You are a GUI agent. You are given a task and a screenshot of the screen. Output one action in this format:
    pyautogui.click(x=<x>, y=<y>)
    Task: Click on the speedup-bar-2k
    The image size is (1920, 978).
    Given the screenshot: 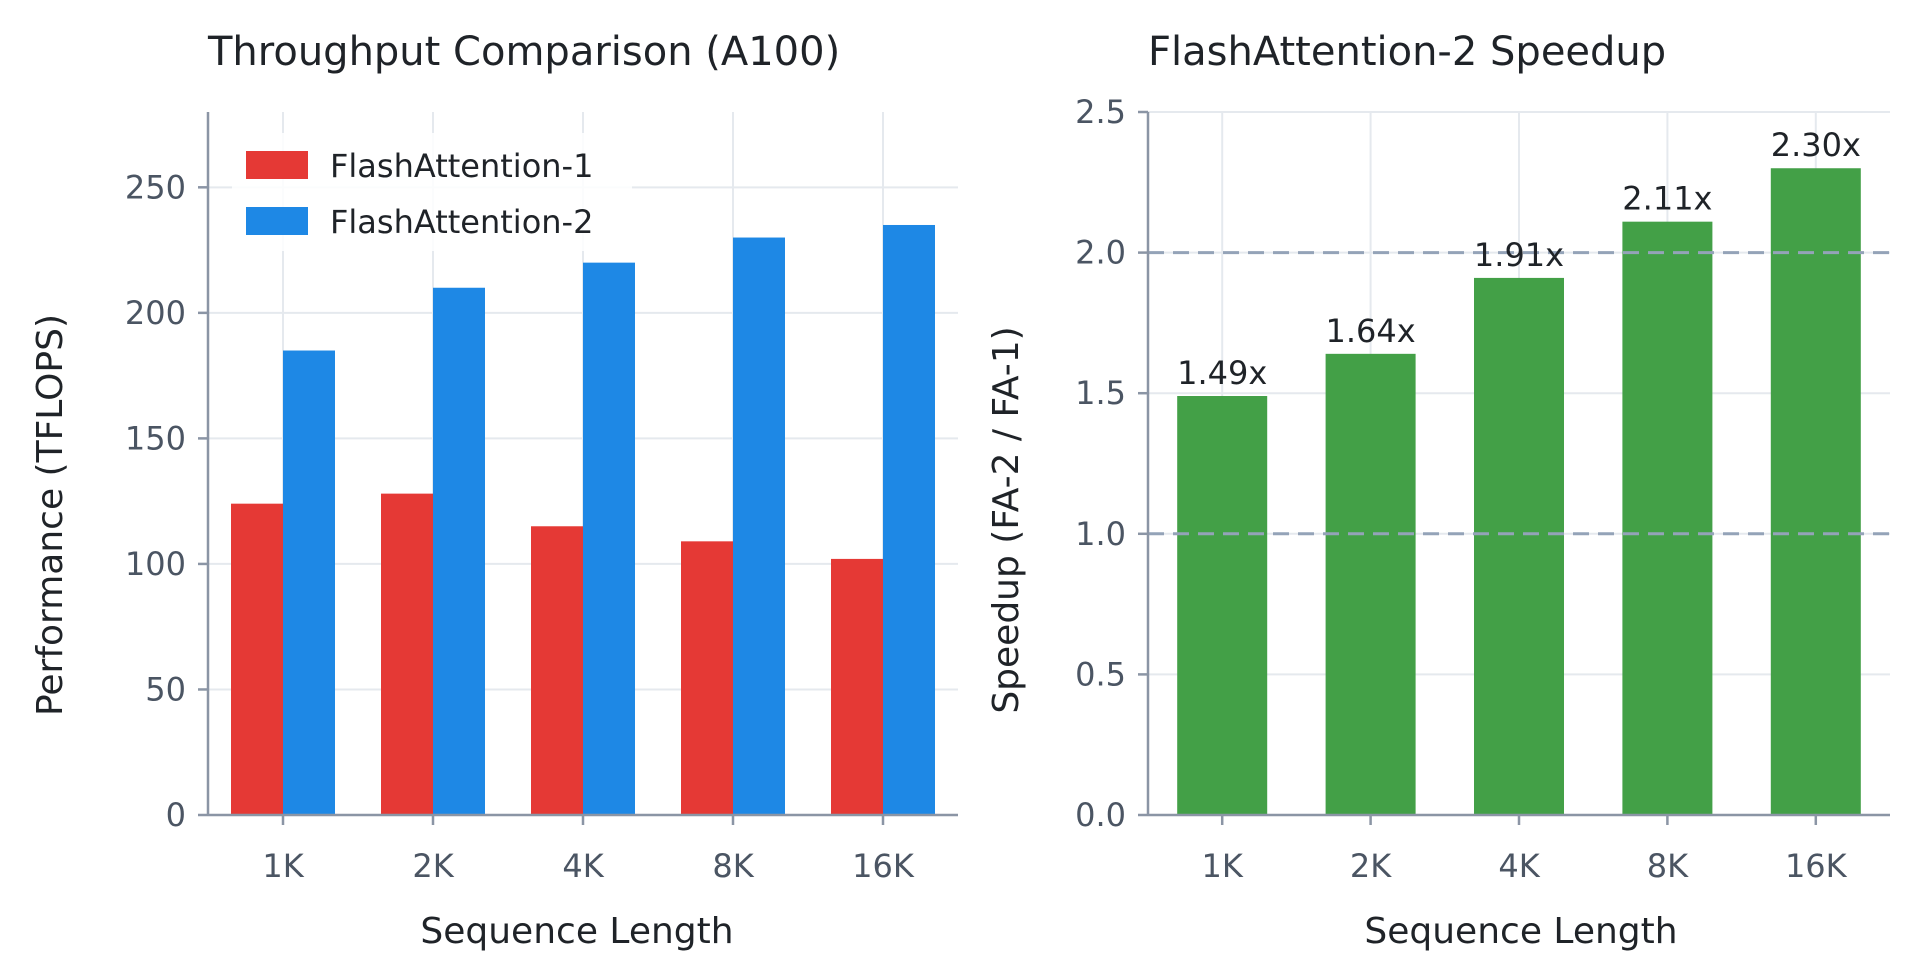 What is the action you would take?
    pyautogui.click(x=1370, y=584)
    